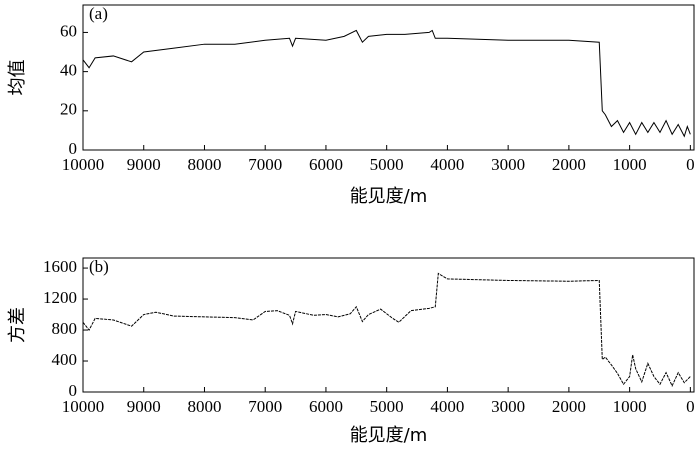 Image resolution: width=700 pixels, height=452 pixels. What do you see at coordinates (17, 325) in the screenshot?
I see `y-axis-label: 方差` at bounding box center [17, 325].